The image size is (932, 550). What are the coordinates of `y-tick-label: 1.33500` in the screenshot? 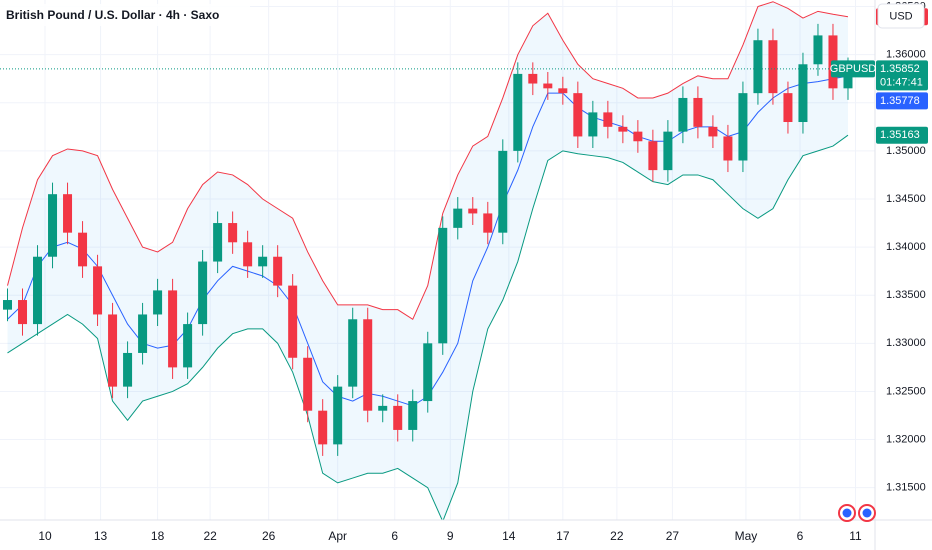 It's located at (906, 295).